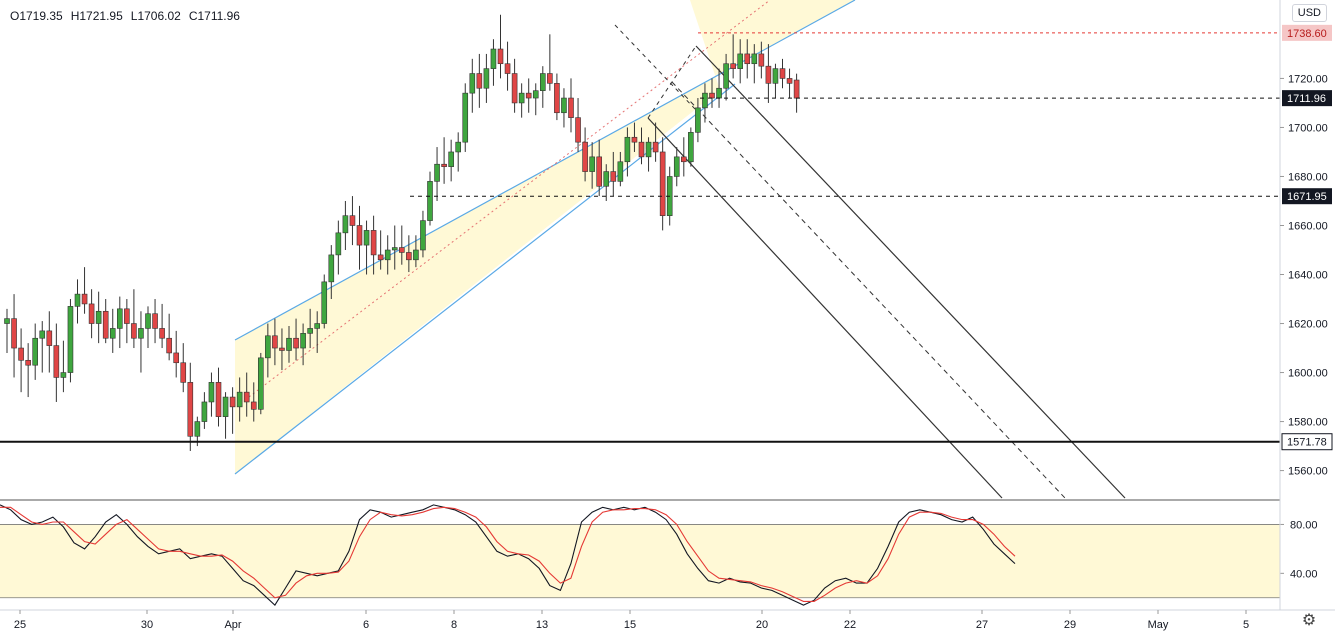 The image size is (1335, 637). Describe the element at coordinates (232, 625) in the screenshot. I see `time-tick-label: Apr` at that location.